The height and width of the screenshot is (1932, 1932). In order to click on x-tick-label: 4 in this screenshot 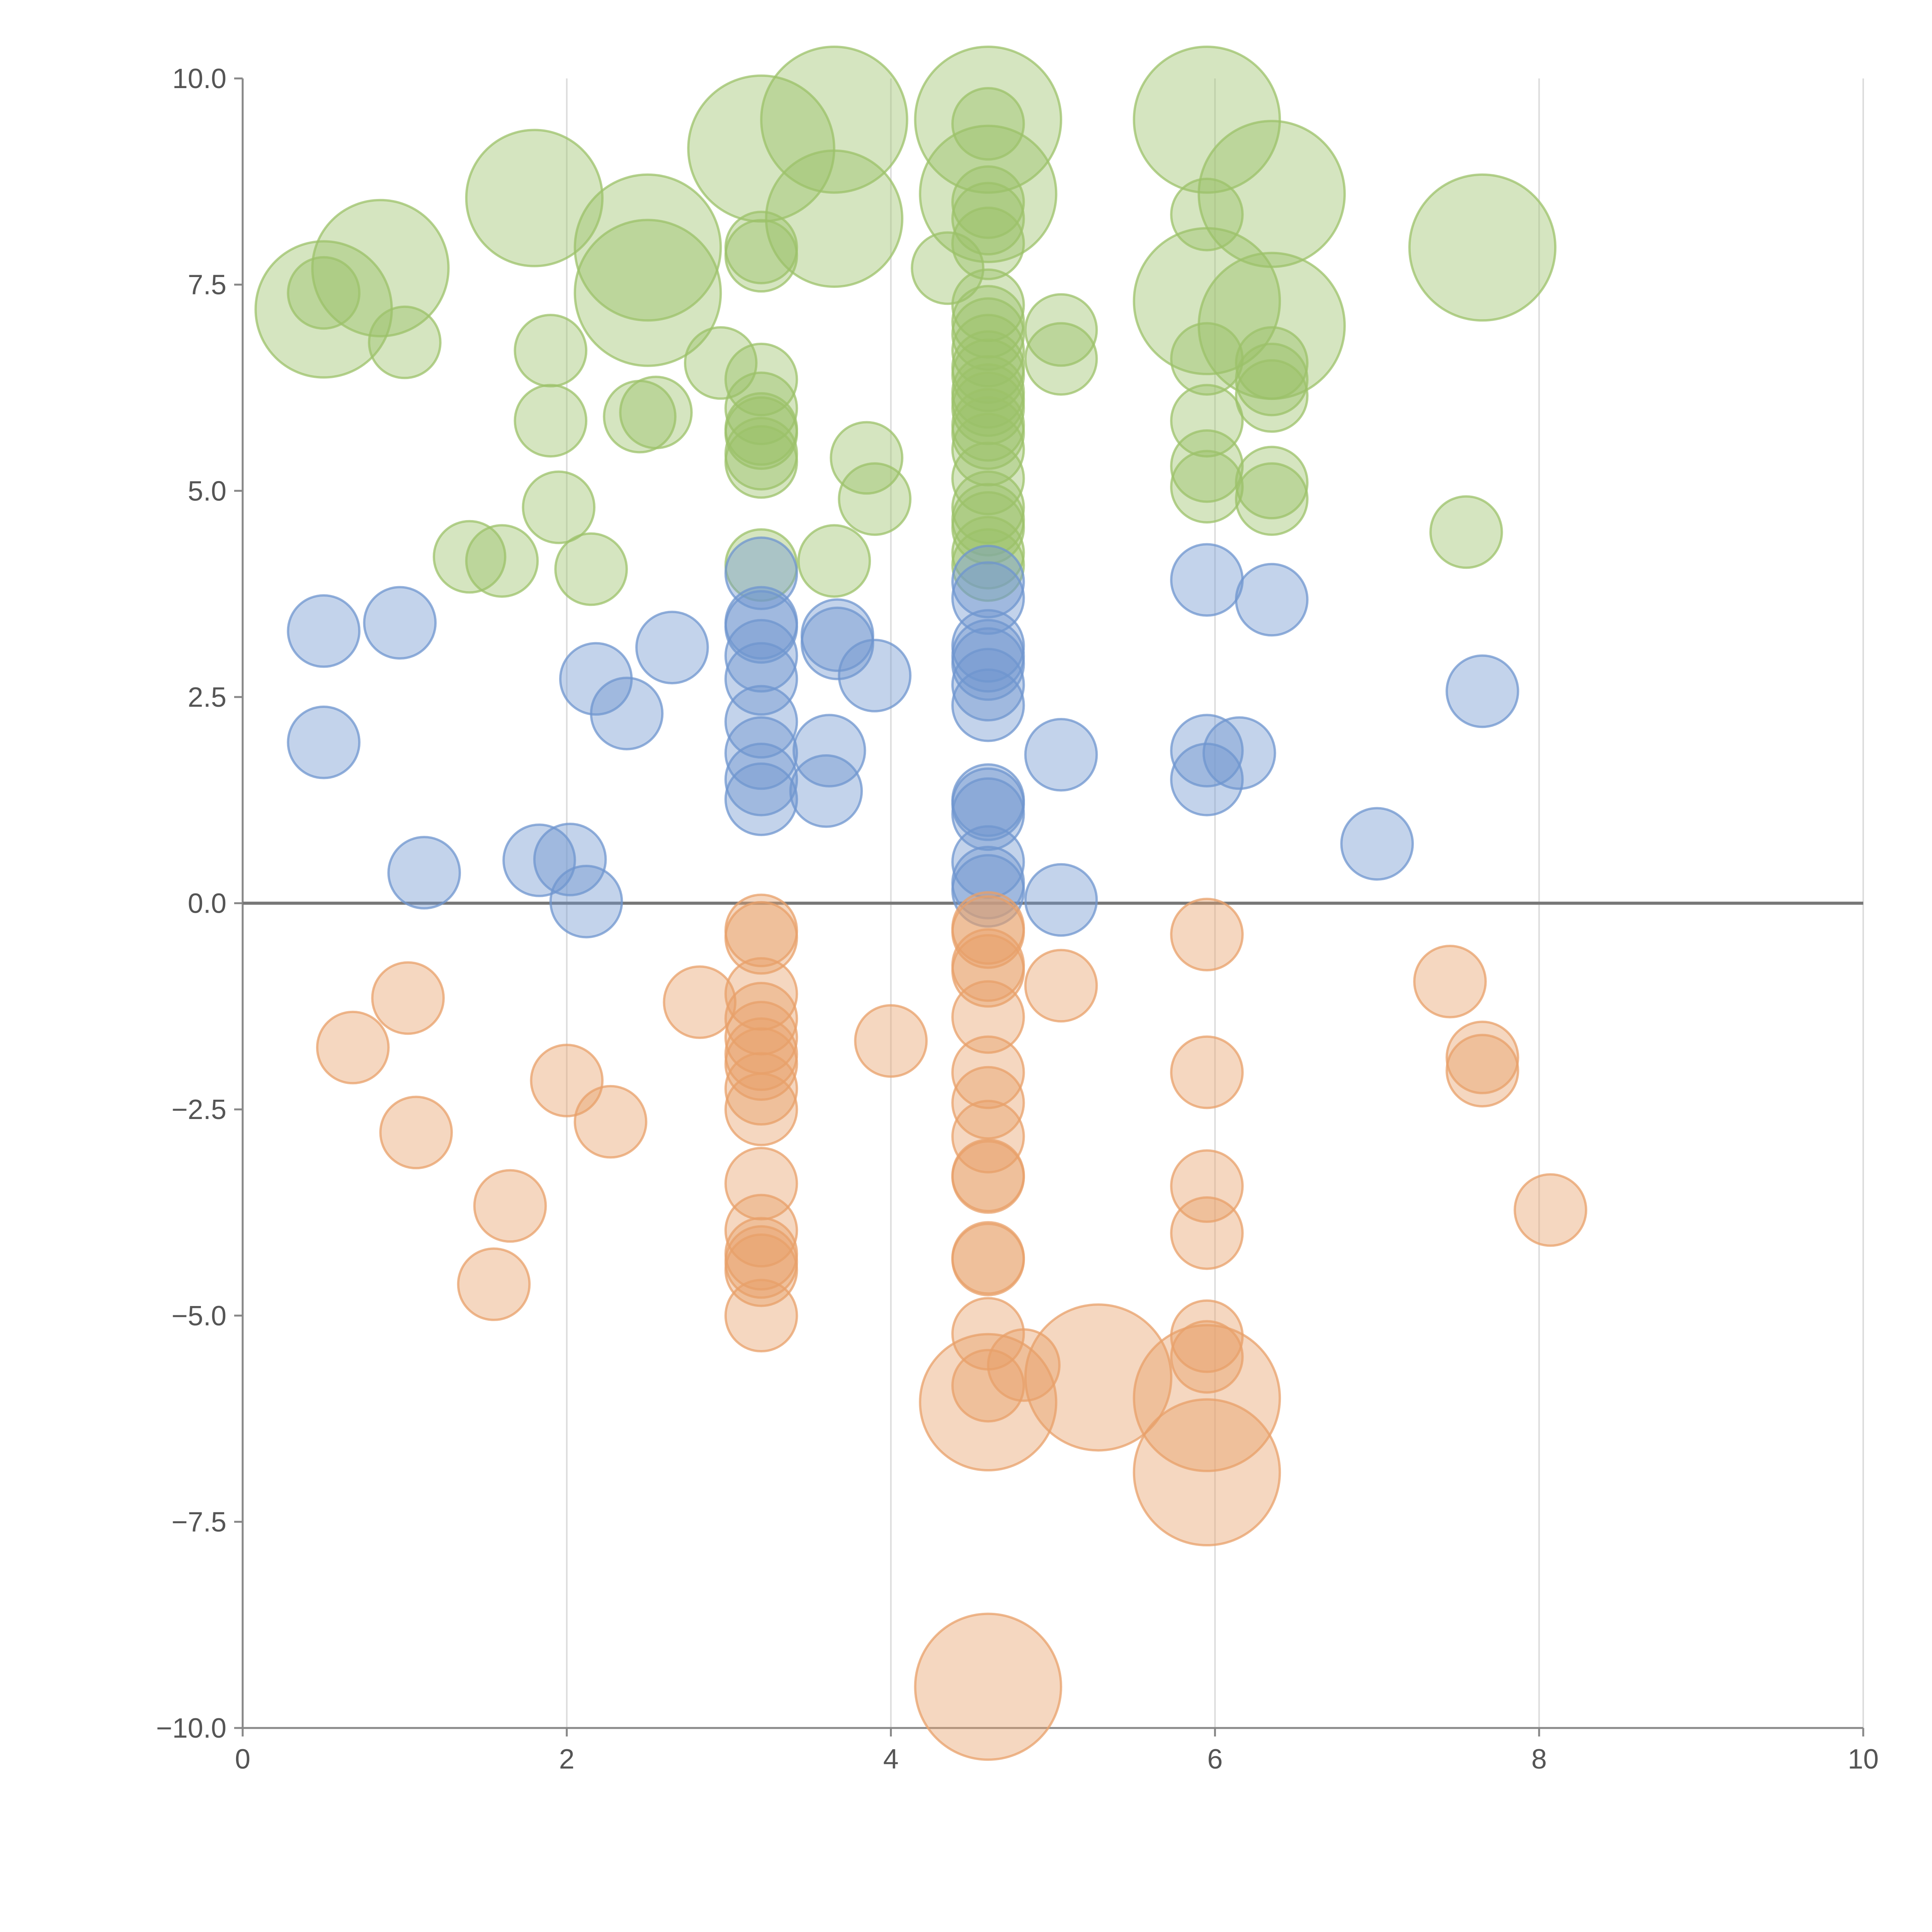, I will do `click(891, 1759)`.